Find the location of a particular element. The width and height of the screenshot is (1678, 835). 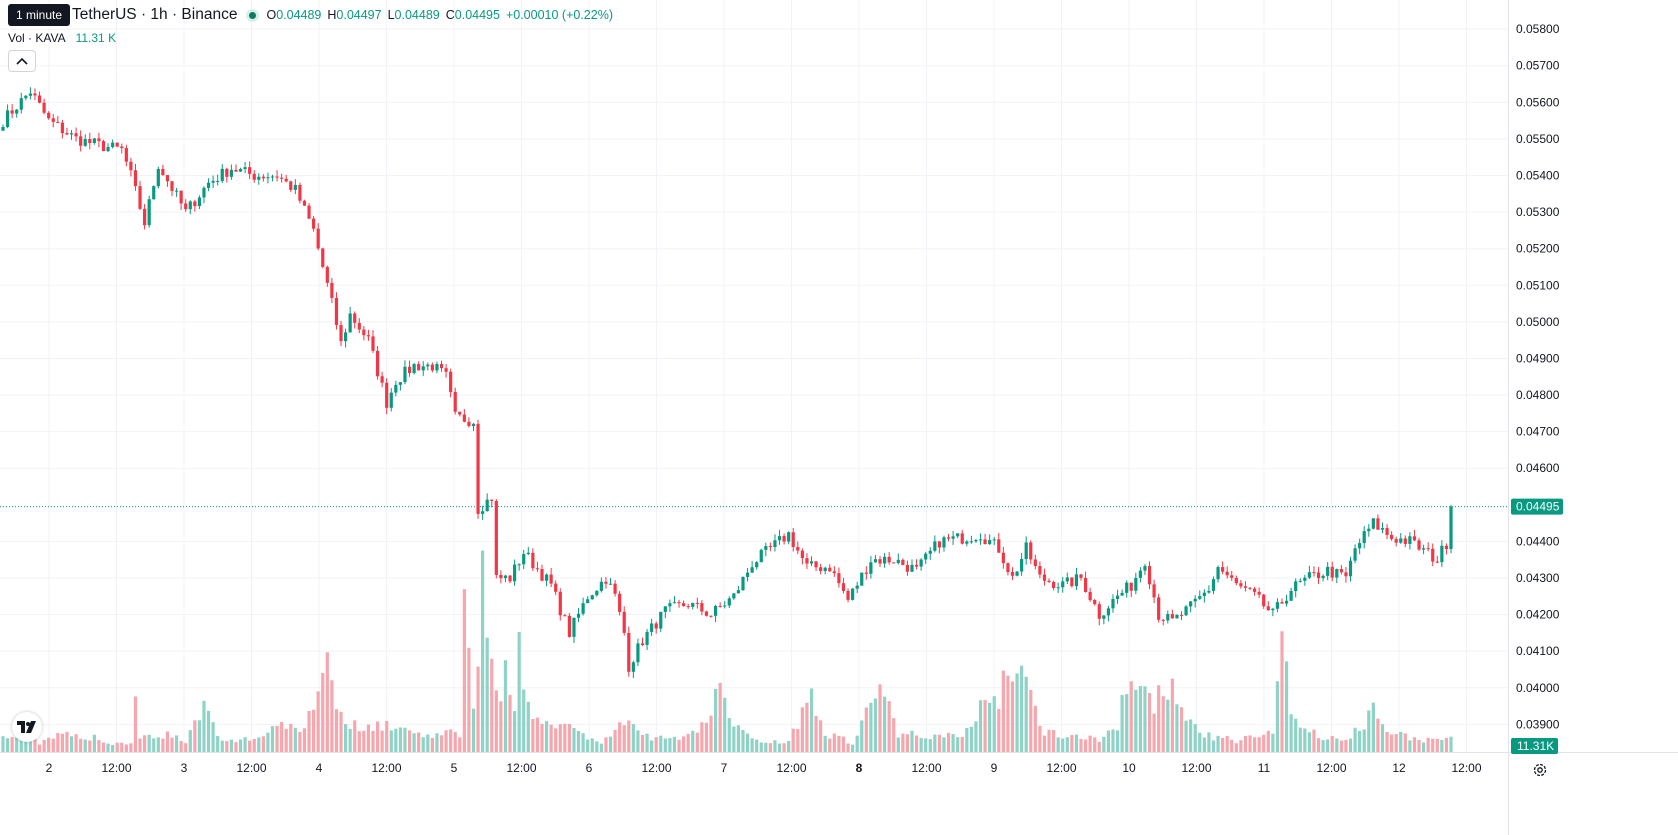

chevron-up-icon is located at coordinates (22, 61).